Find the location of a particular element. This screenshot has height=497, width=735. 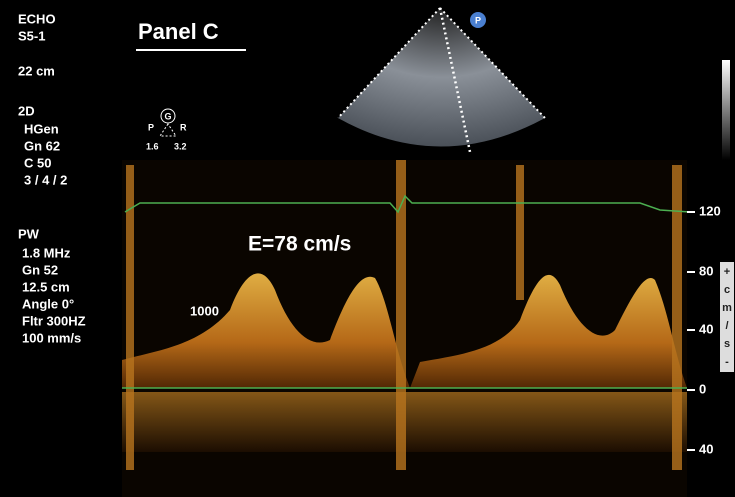

marker-r: R is located at coordinates (183, 127).